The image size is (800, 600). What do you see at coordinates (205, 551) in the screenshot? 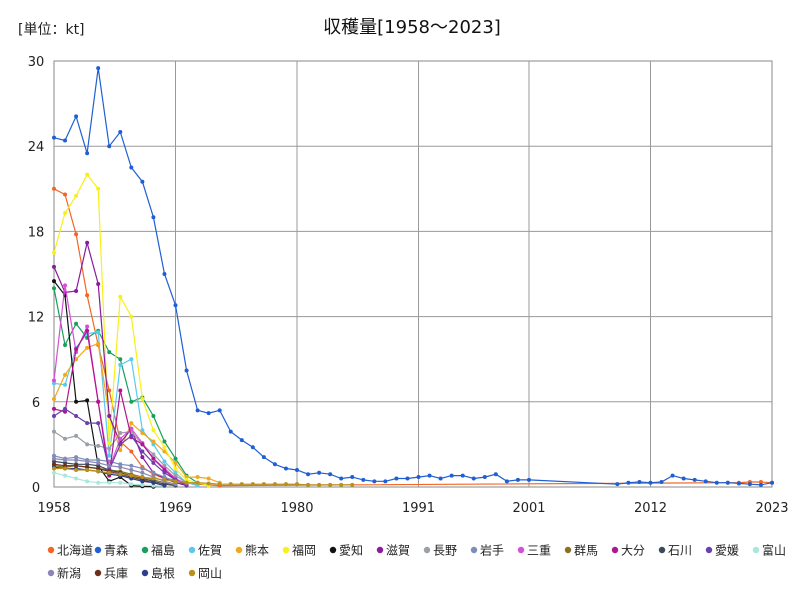
I see `legend-item: 佐賀` at bounding box center [205, 551].